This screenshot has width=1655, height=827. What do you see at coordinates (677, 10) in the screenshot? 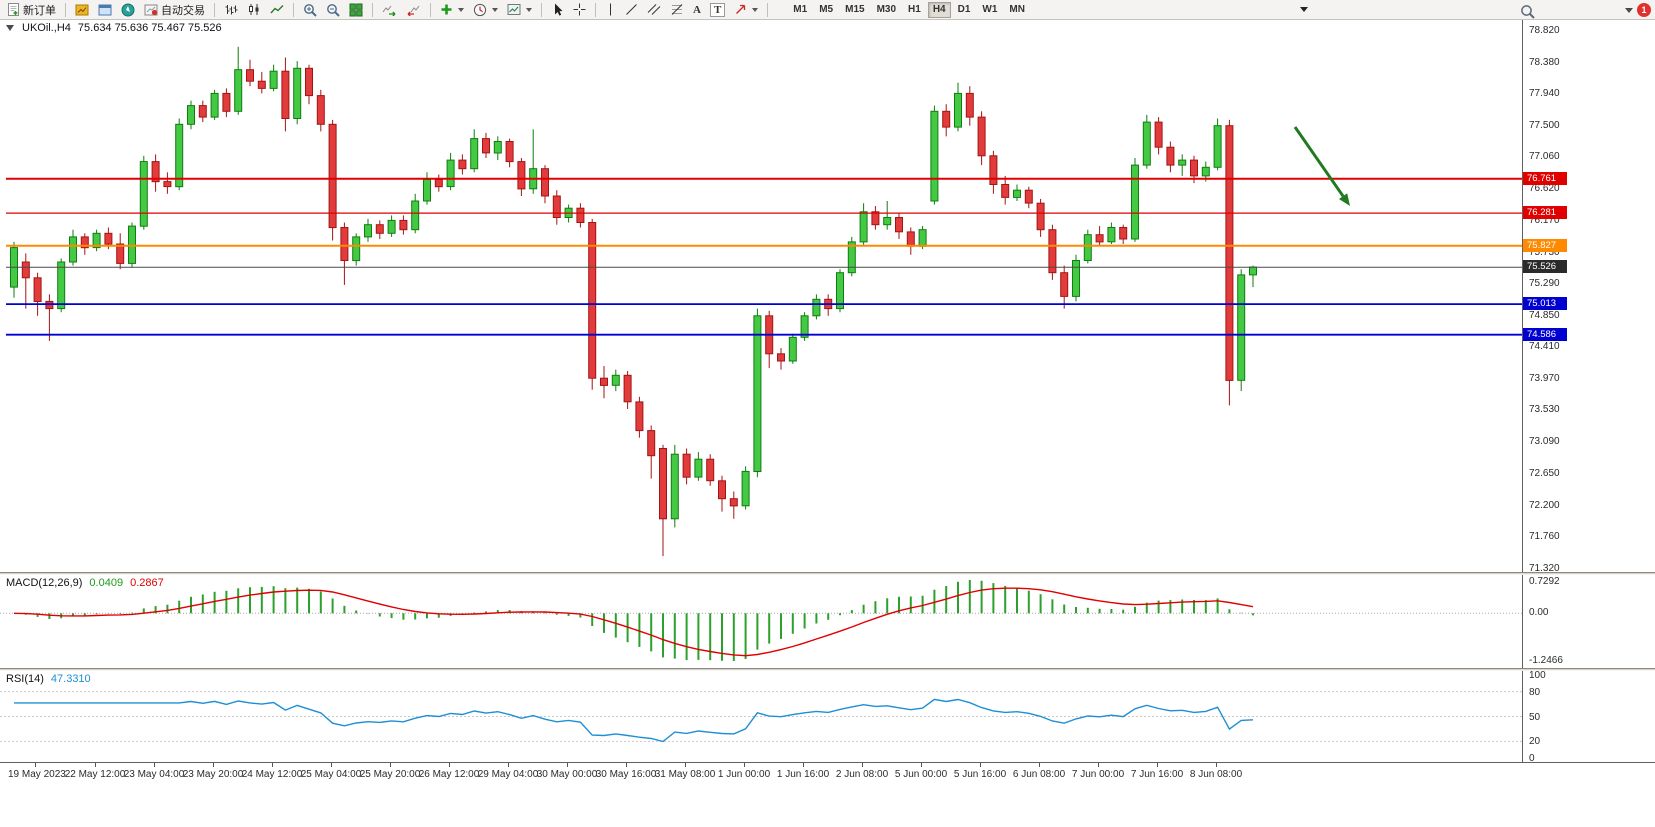
I see `fibonacci-button` at bounding box center [677, 10].